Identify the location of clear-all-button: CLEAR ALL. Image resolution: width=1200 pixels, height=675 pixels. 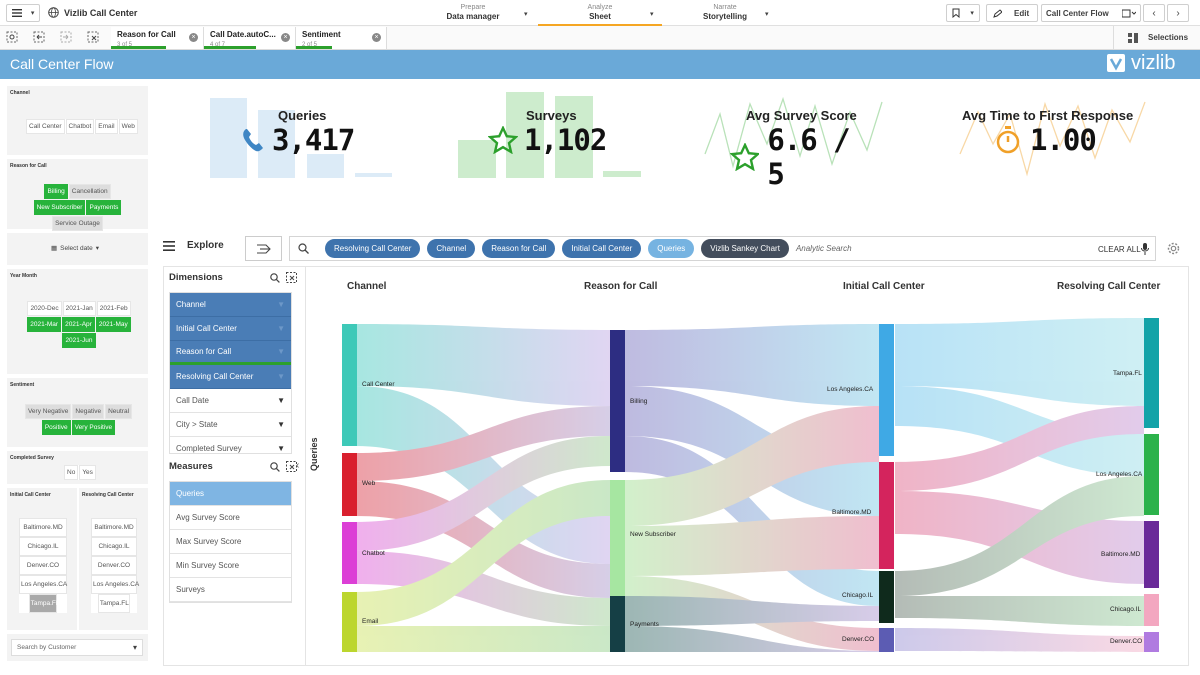
(1119, 249).